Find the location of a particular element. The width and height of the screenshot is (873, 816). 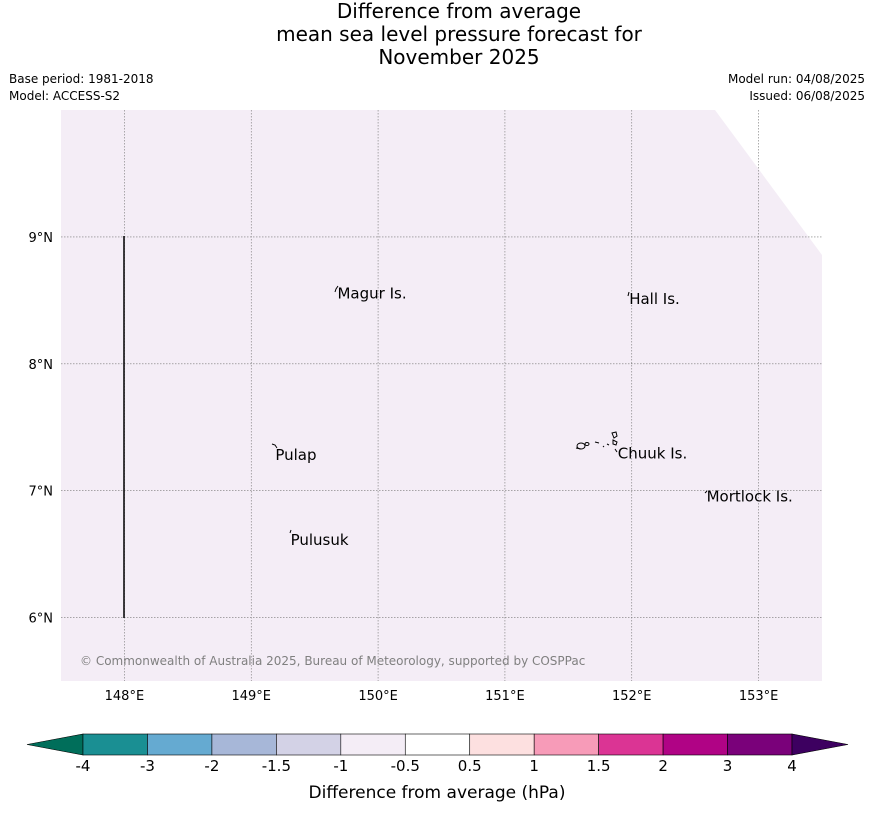

colorbar-label: 2 is located at coordinates (663, 766).